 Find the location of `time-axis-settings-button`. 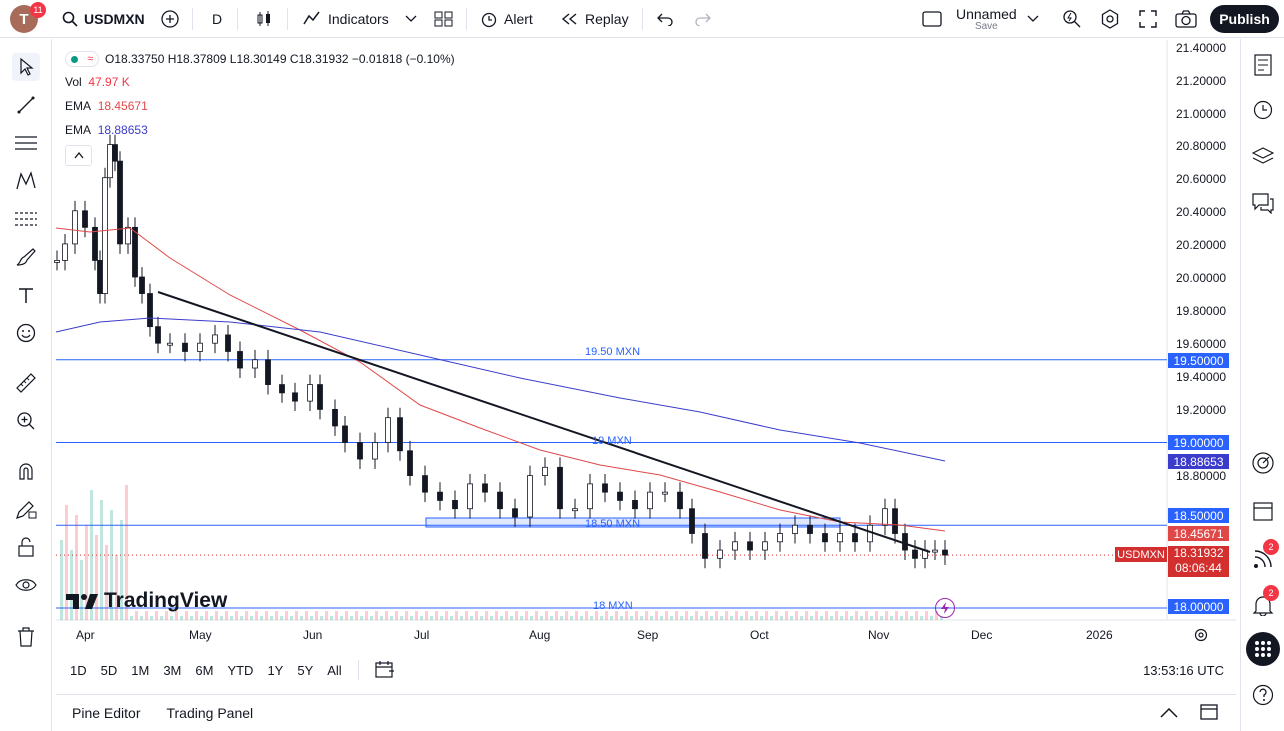

time-axis-settings-button is located at coordinates (1201, 637).